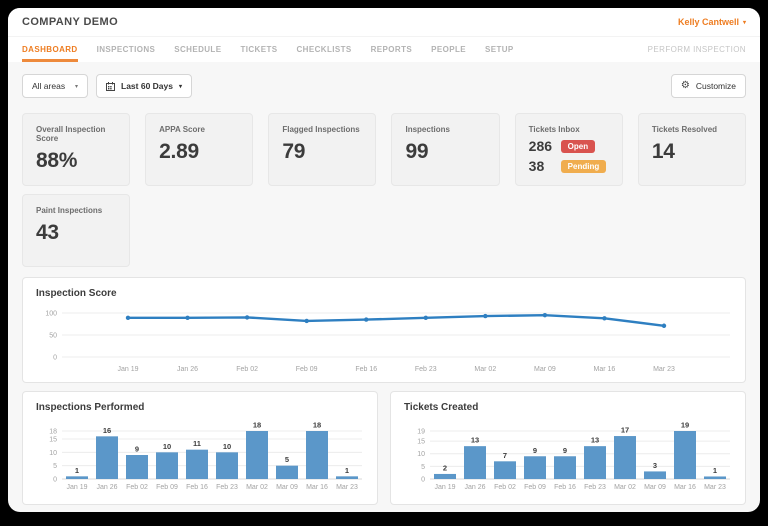  I want to click on customize-label: Customize, so click(715, 86).